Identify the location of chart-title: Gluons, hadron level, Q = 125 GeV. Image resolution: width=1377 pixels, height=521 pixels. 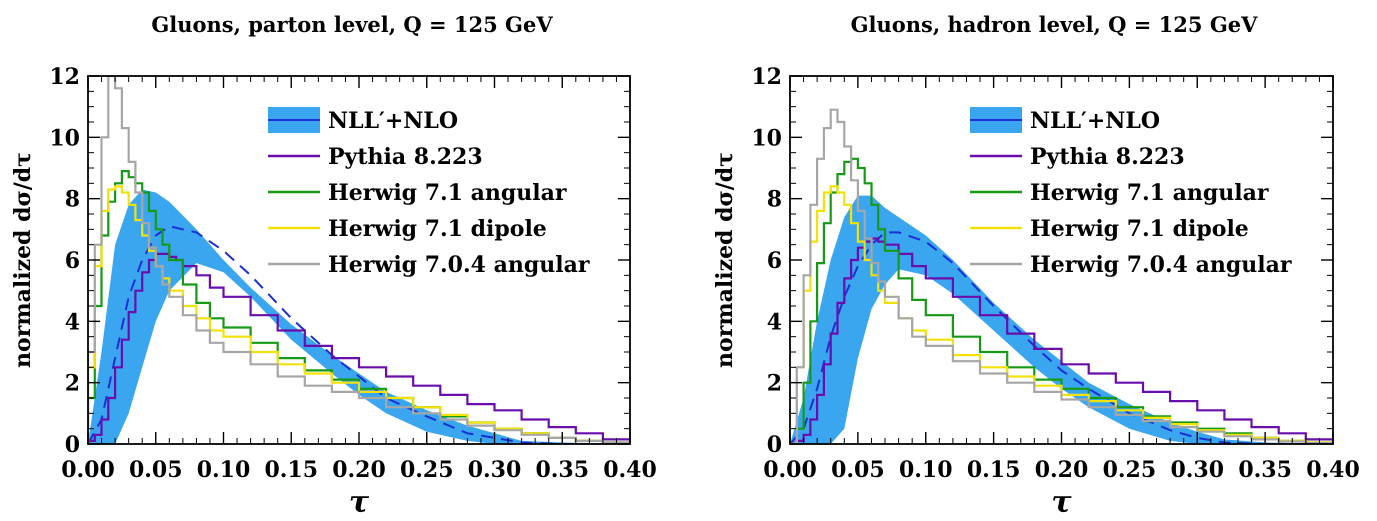
(1055, 24).